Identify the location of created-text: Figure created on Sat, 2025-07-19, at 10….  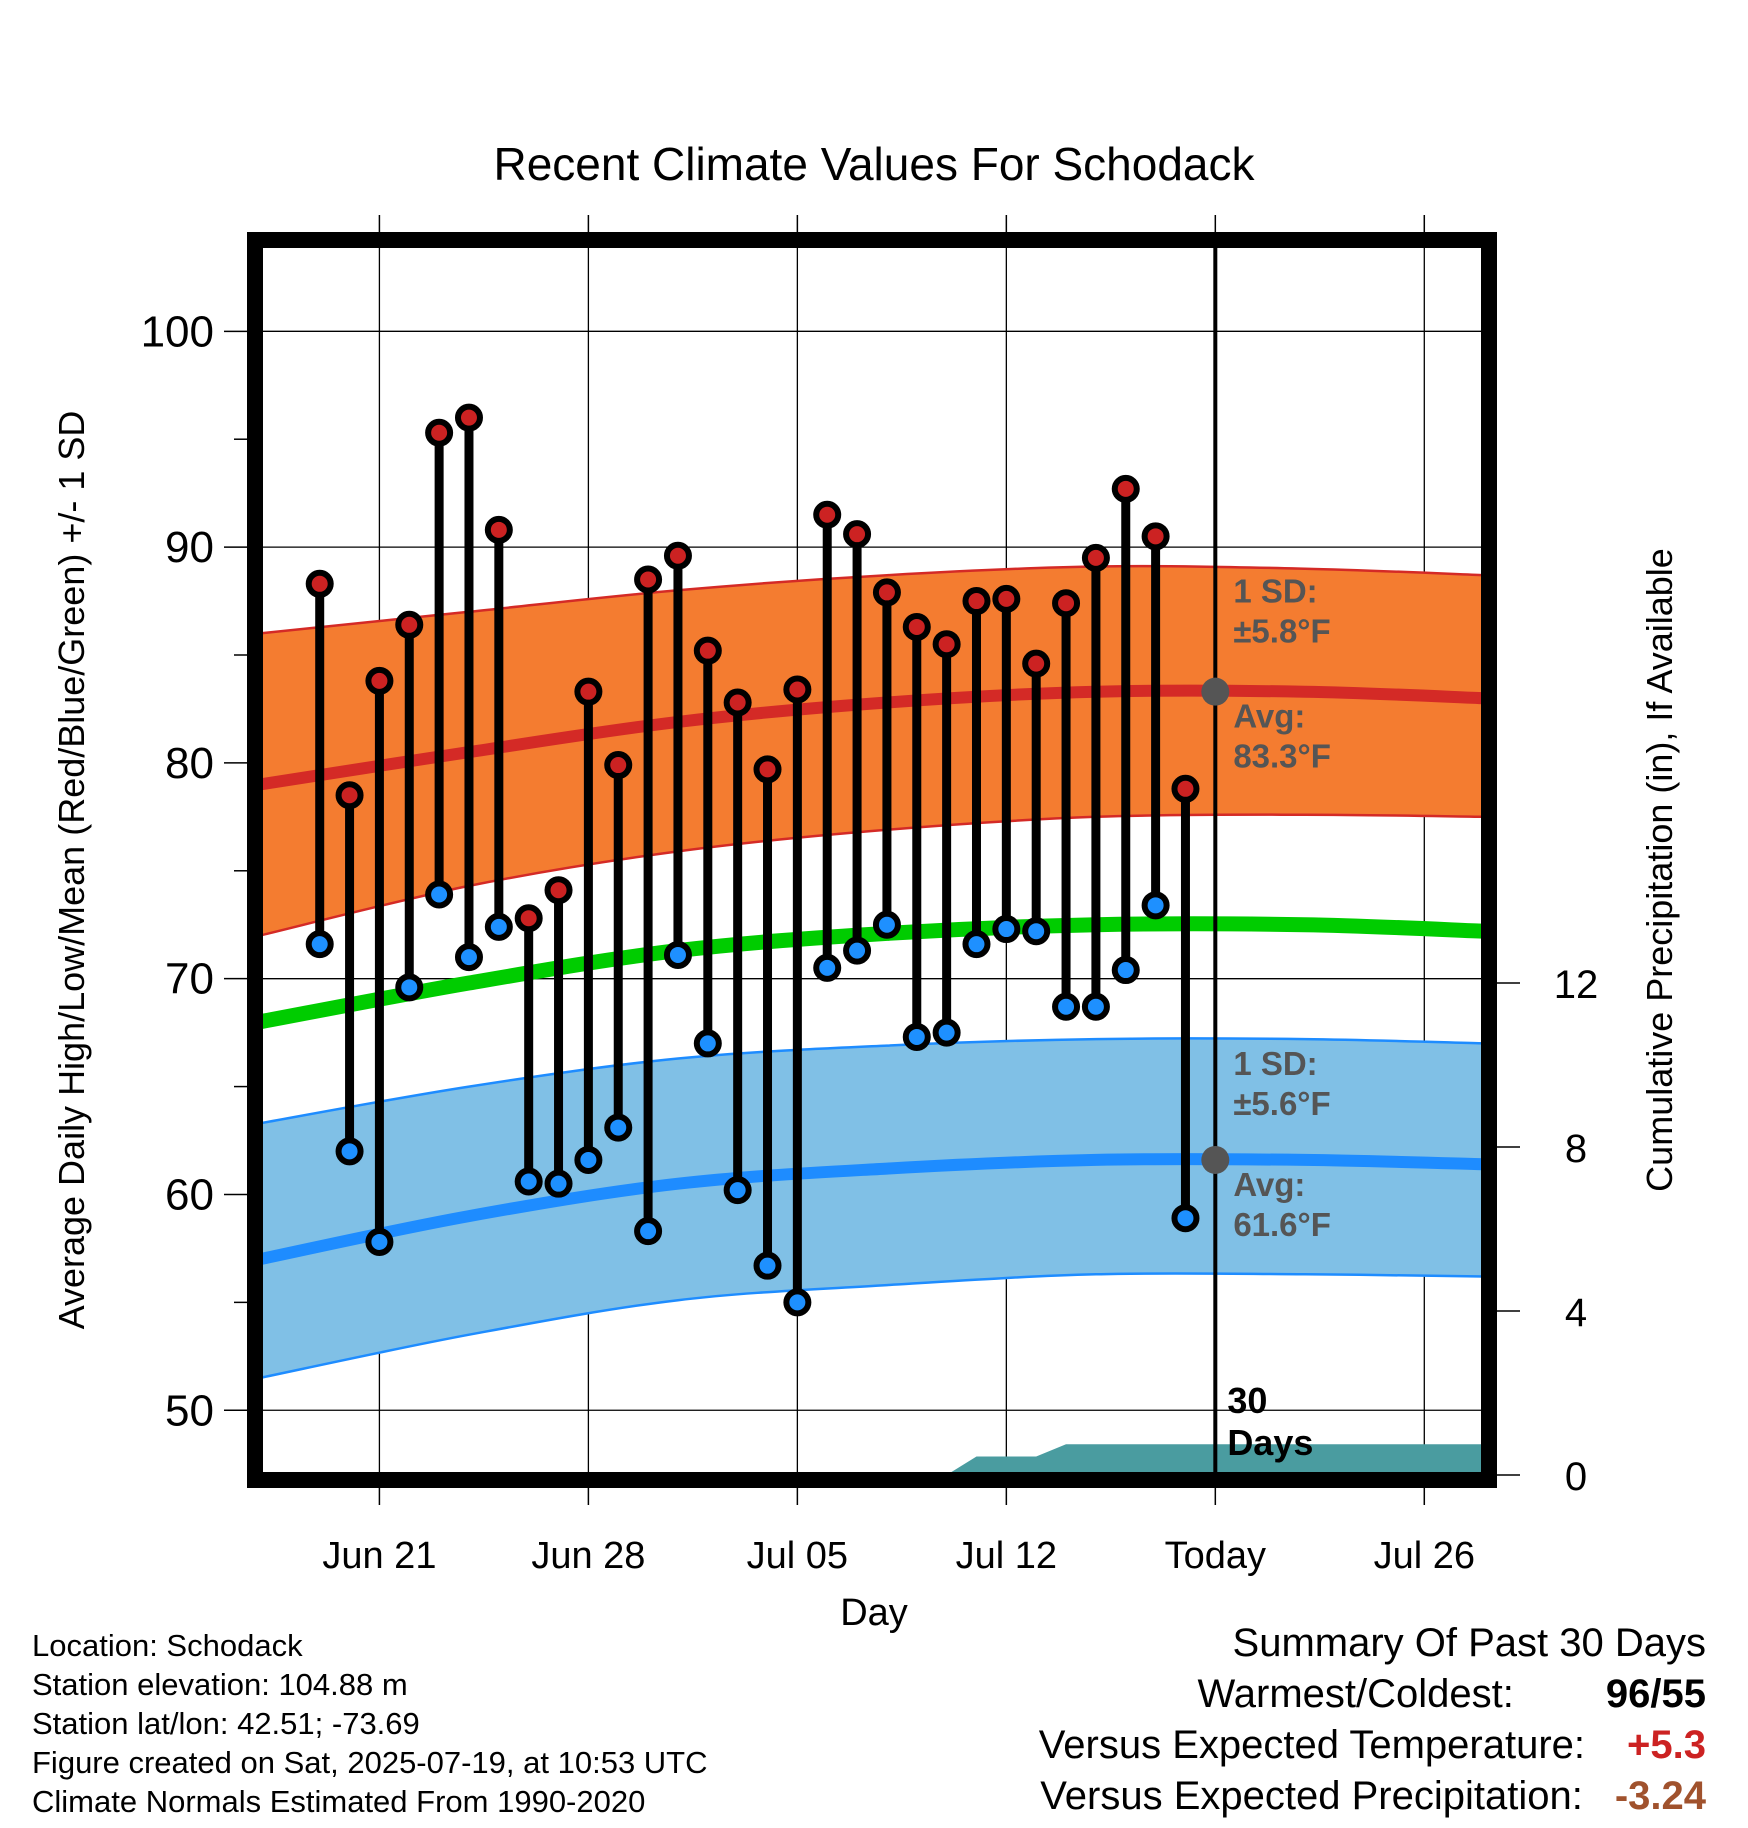
(370, 1762).